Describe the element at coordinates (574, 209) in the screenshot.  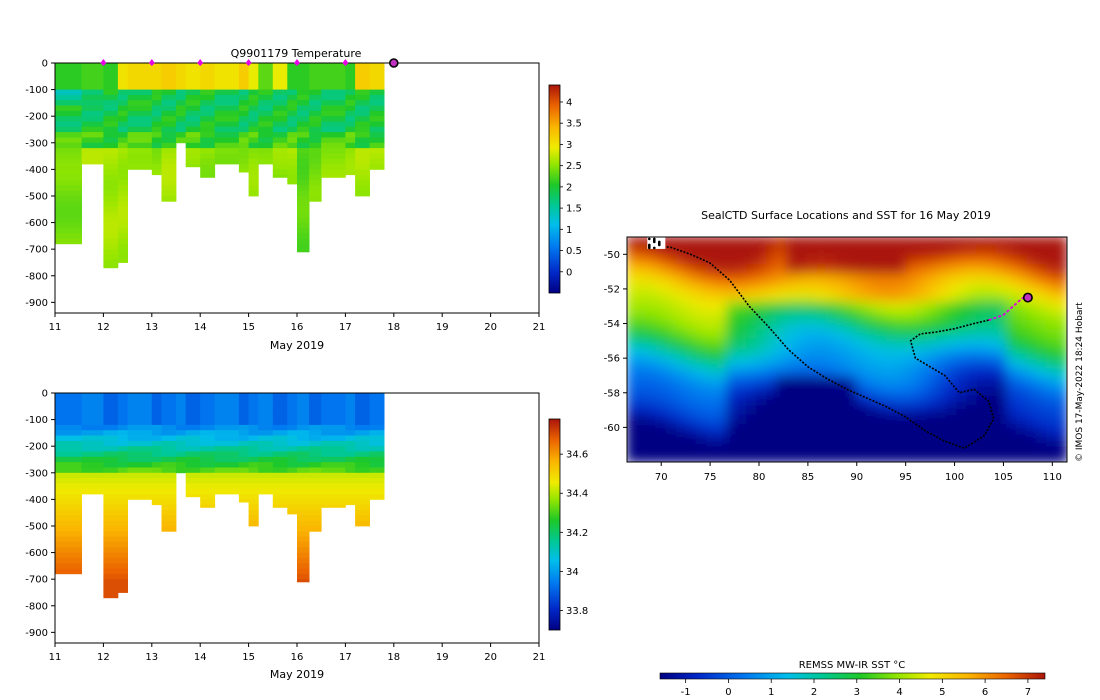
I see `colorbar-tick-label: 1.5` at that location.